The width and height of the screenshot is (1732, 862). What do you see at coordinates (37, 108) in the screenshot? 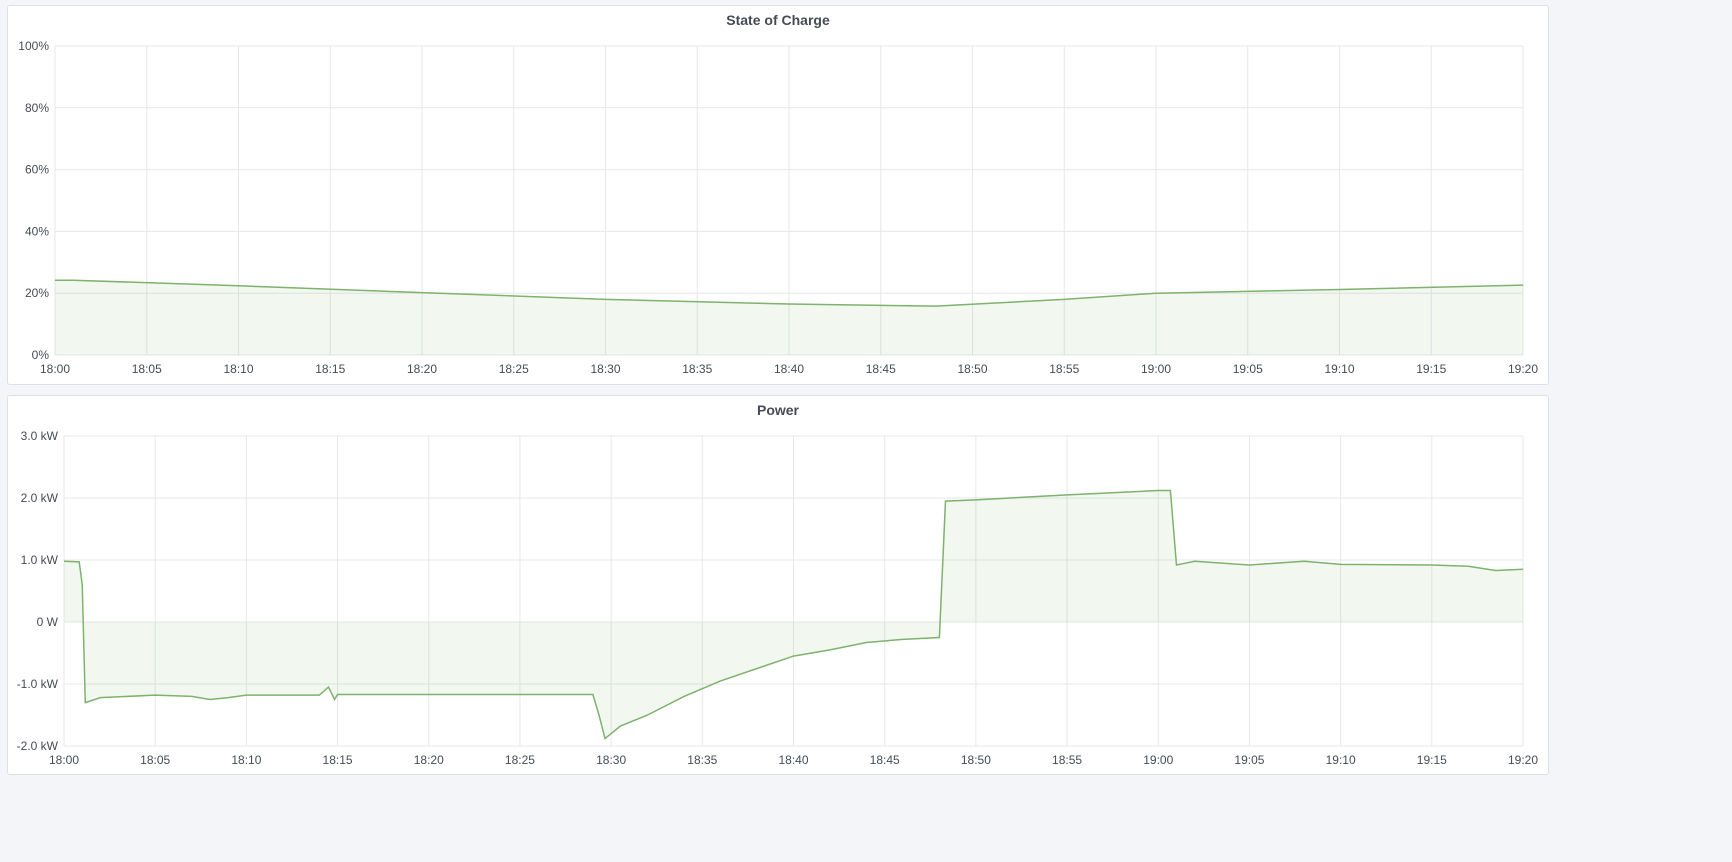
I see `y-tick-label: 80%` at bounding box center [37, 108].